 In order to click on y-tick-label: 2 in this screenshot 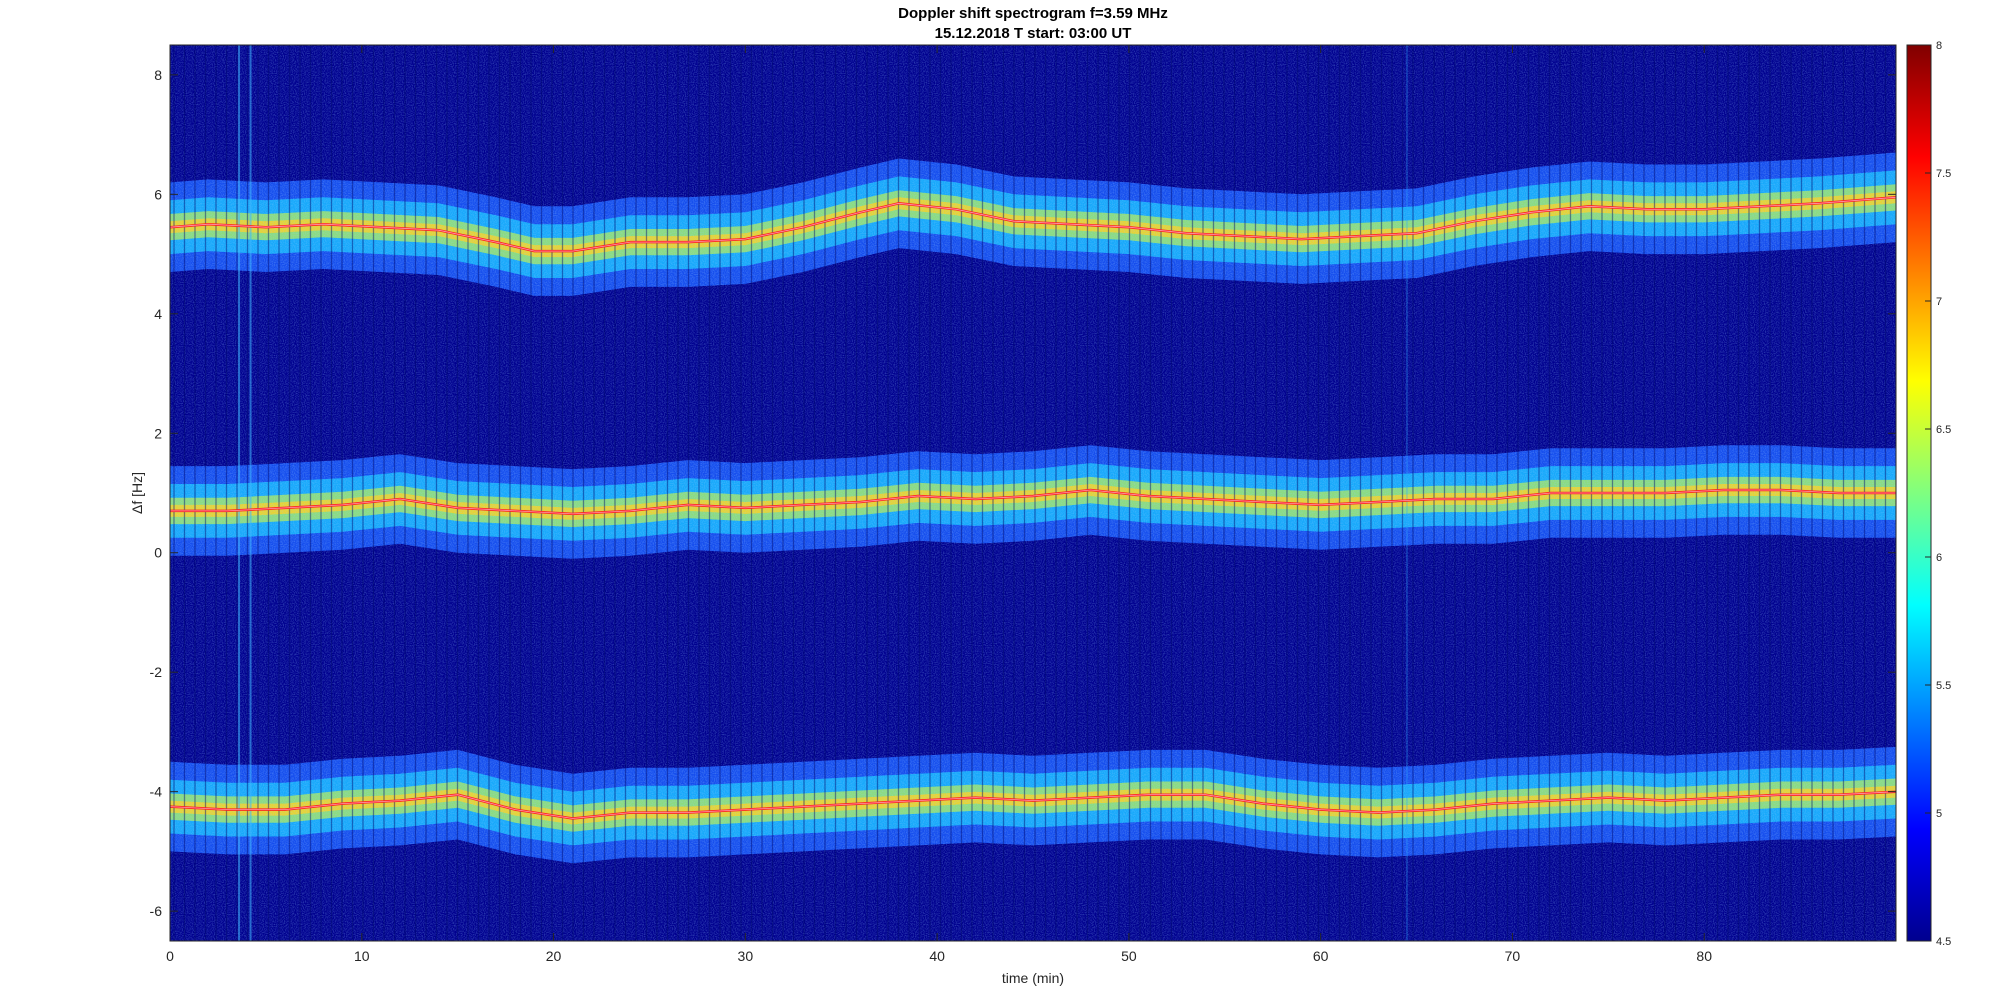, I will do `click(158, 433)`.